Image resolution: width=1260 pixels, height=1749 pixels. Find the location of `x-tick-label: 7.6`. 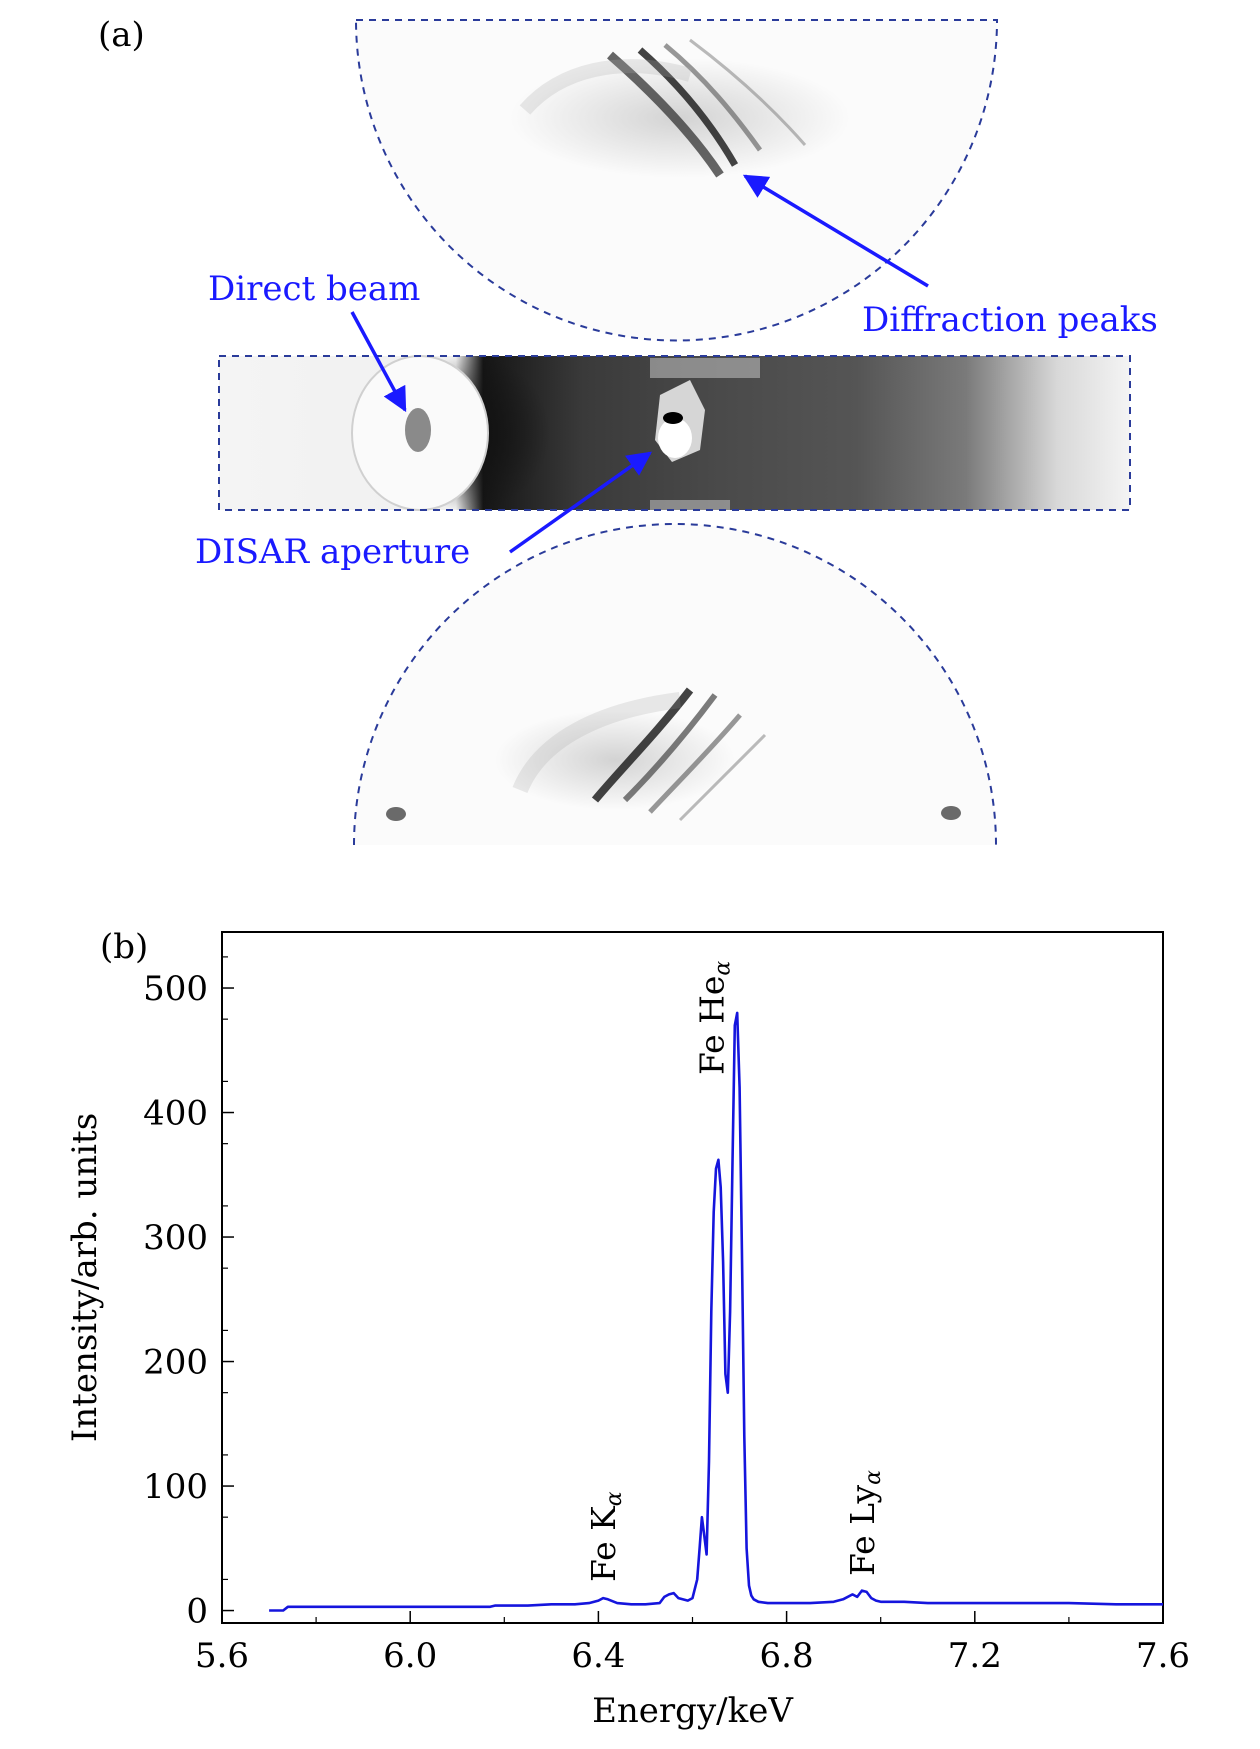

x-tick-label: 7.6 is located at coordinates (1163, 1656).